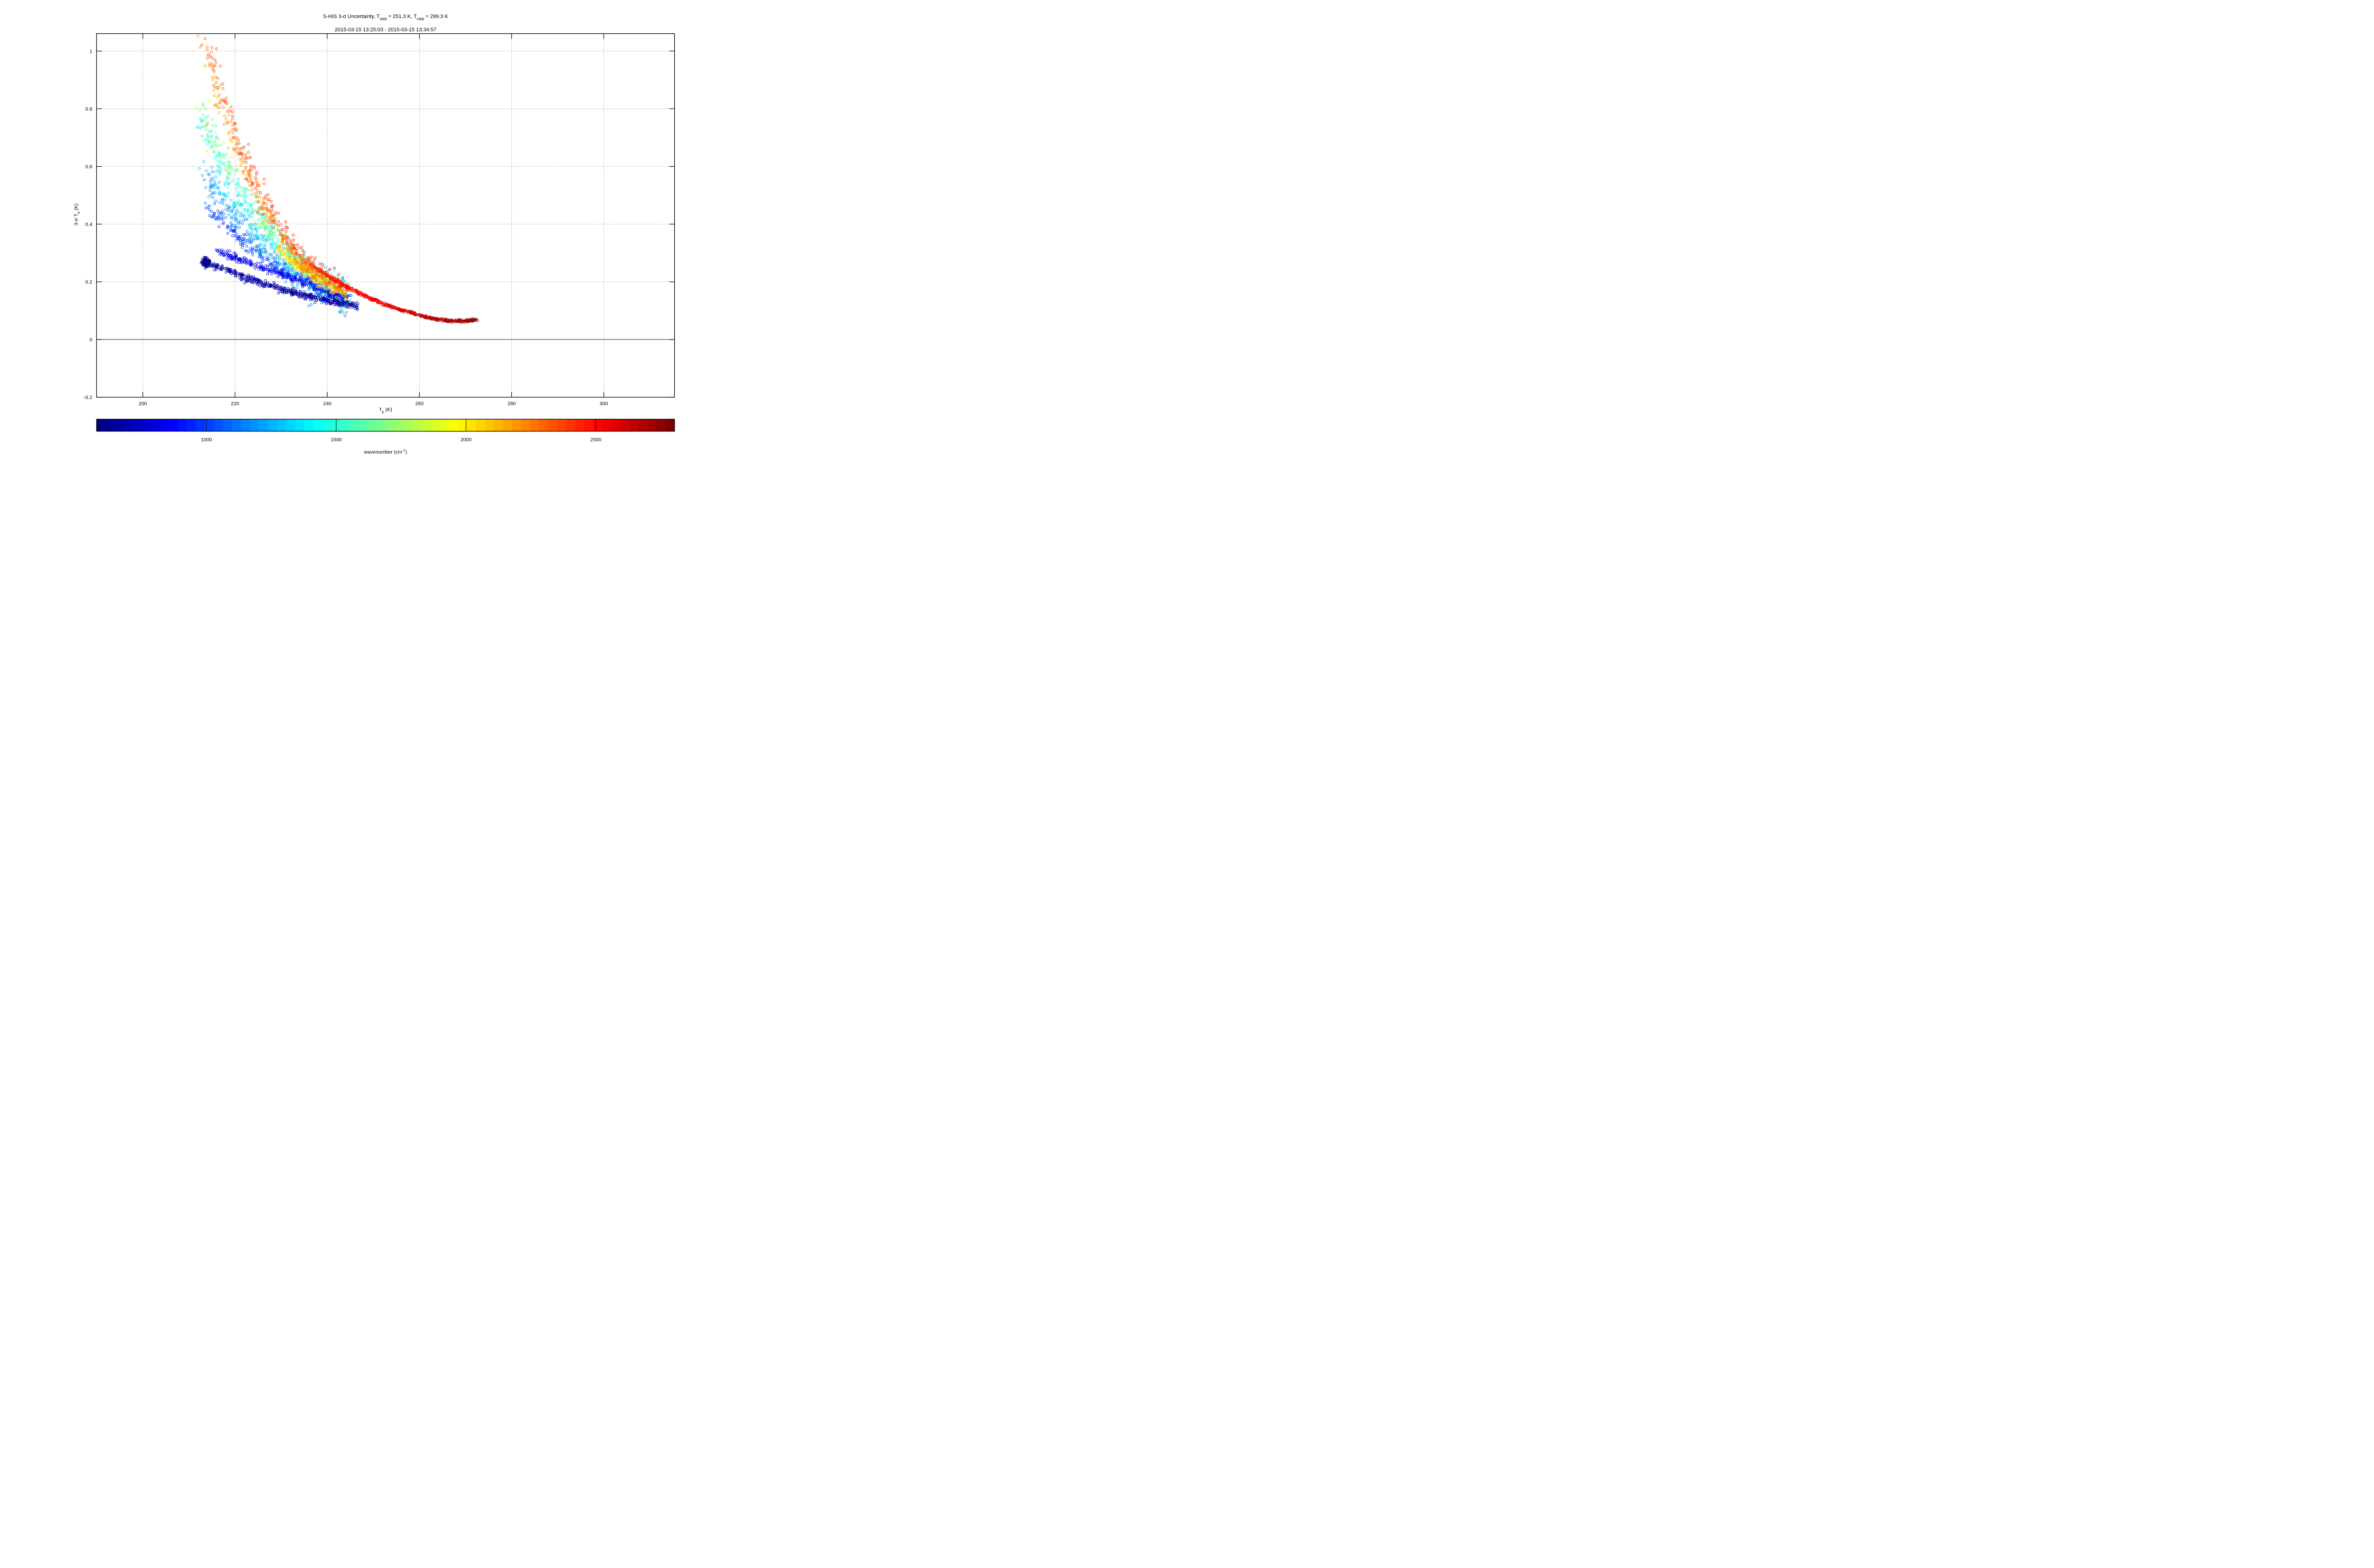 This screenshot has width=2374, height=1568. I want to click on y-tick-label: 0.8, so click(89, 109).